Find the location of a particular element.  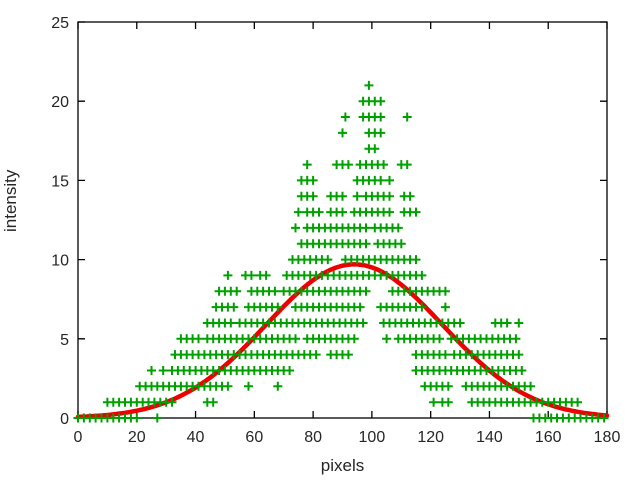

y-tick-label: 20 is located at coordinates (60, 102).